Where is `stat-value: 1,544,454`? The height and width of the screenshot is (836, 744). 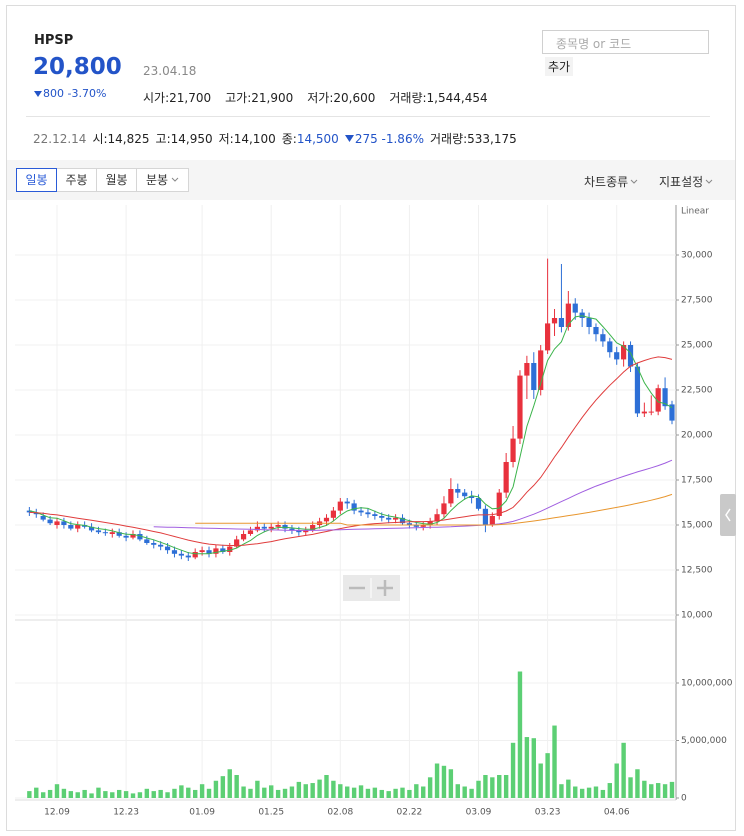
stat-value: 1,544,454 is located at coordinates (457, 98).